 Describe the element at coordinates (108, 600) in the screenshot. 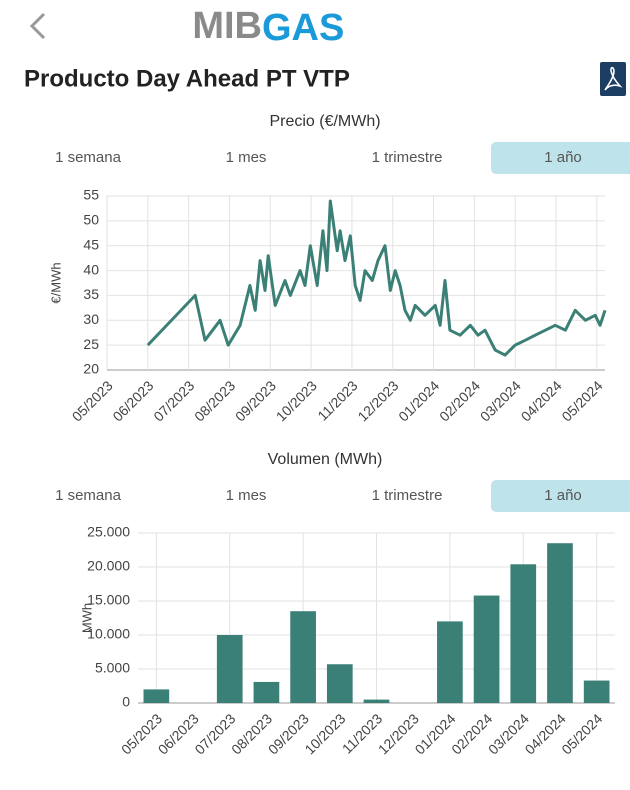

I see `y-tick-label: 15.000` at that location.